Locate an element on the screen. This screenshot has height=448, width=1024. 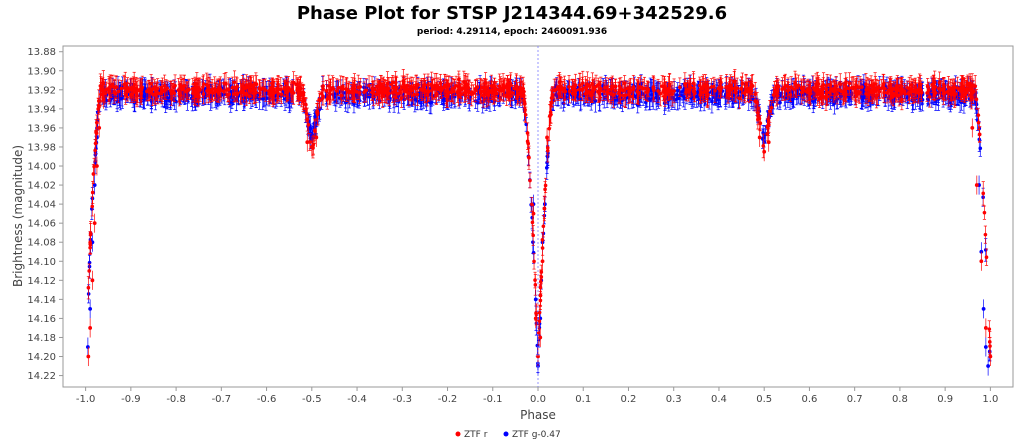
chart-title: Phase Plot for STSP J214344.69+342529.6 is located at coordinates (512, 13).